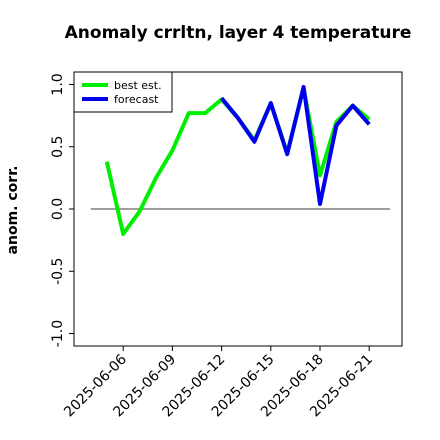  Describe the element at coordinates (58, 209) in the screenshot. I see `y-tick-label: 0.0` at that location.